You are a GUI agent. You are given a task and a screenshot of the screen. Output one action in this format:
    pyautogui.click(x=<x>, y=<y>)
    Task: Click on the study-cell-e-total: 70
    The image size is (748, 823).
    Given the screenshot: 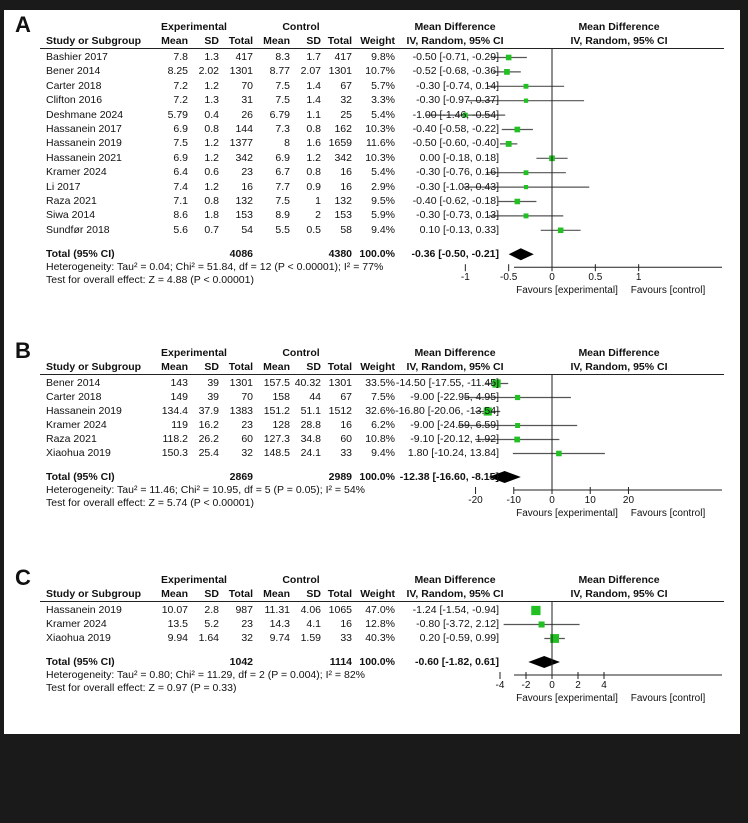 What is the action you would take?
    pyautogui.click(x=247, y=397)
    